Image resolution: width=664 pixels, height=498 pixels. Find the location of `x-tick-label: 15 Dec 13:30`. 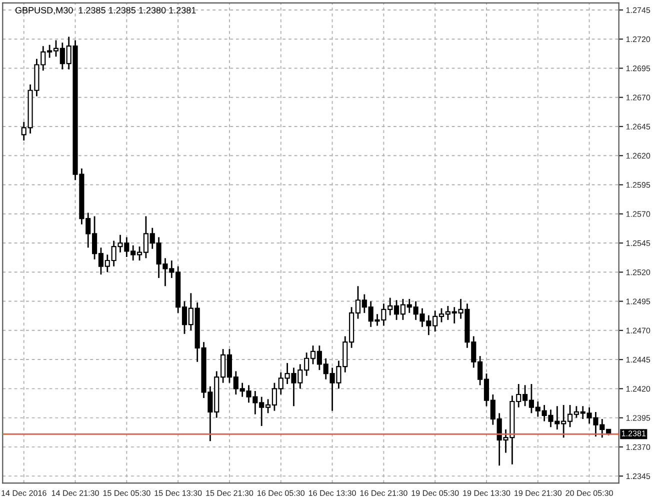

x-tick-label: 15 Dec 13:30 is located at coordinates (178, 493).